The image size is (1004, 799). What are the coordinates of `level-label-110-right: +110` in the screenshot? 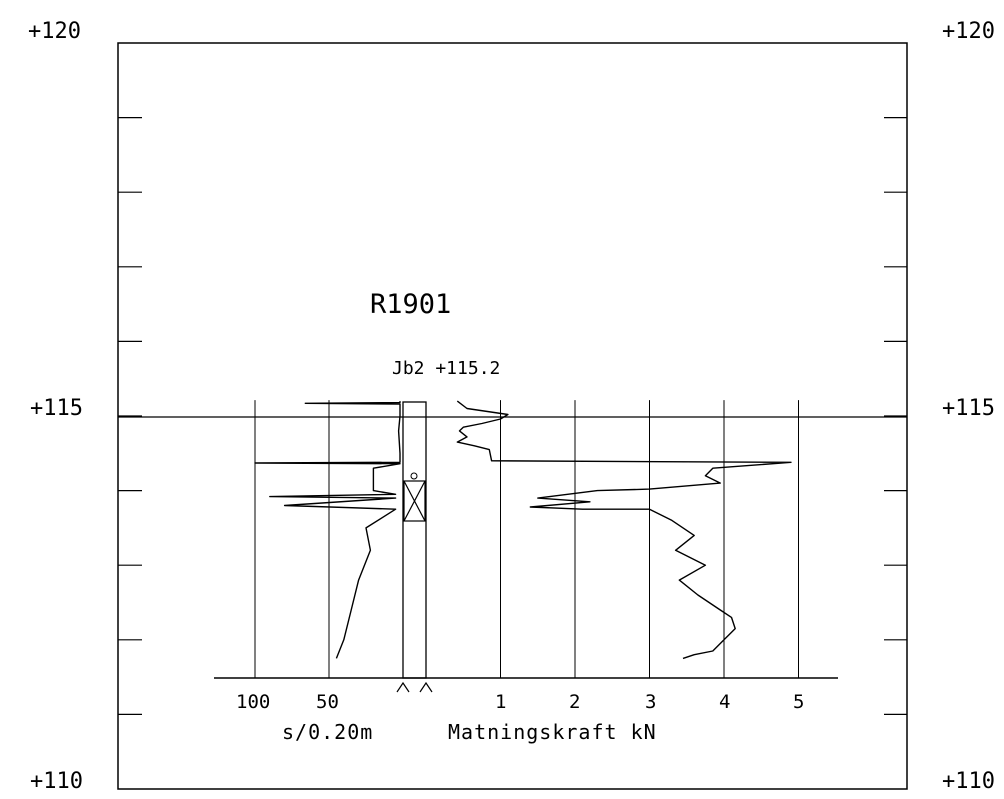 It's located at (968, 781).